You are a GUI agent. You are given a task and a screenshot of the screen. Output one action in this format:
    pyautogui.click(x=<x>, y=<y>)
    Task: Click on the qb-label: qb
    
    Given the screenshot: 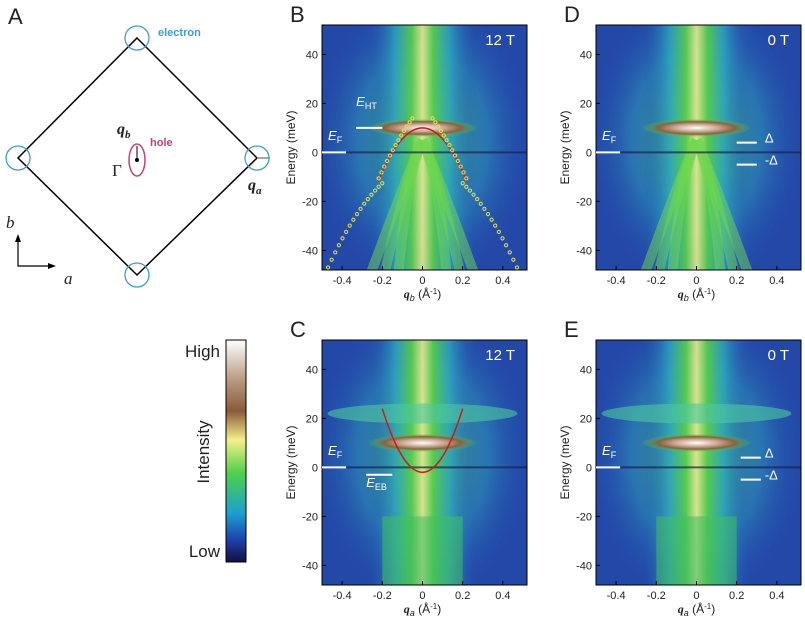 What is the action you would take?
    pyautogui.click(x=124, y=131)
    